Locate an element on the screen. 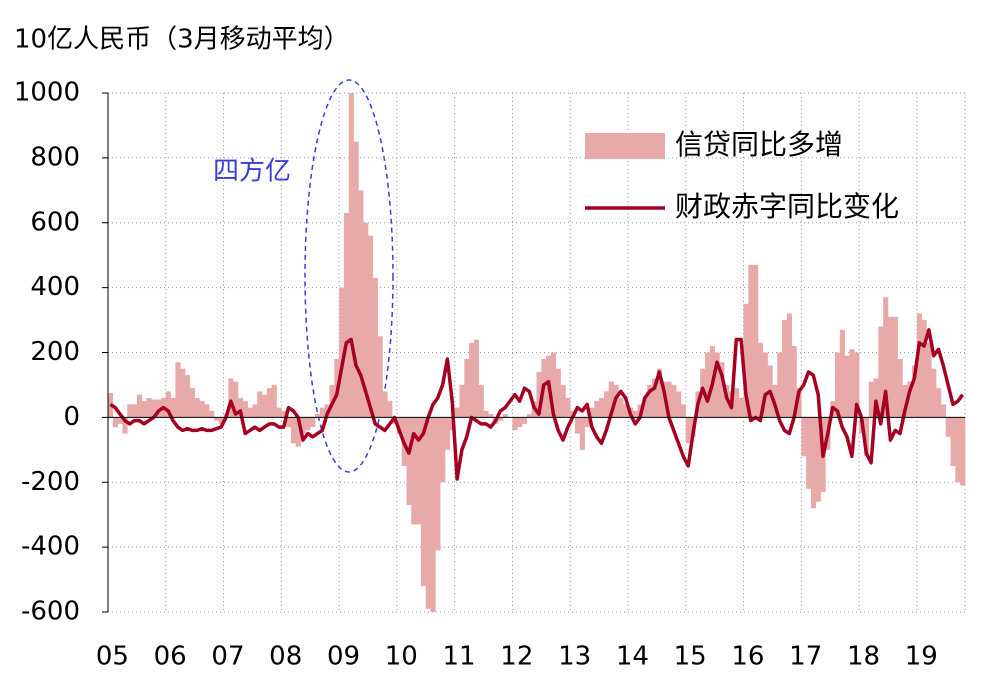 The width and height of the screenshot is (994, 684). x-tick-label: 14 is located at coordinates (632, 657).